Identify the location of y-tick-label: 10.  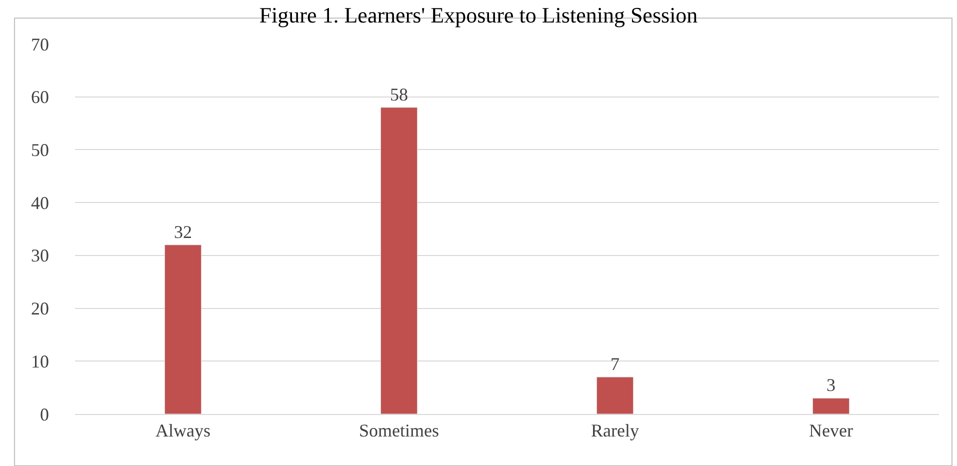
(40, 361).